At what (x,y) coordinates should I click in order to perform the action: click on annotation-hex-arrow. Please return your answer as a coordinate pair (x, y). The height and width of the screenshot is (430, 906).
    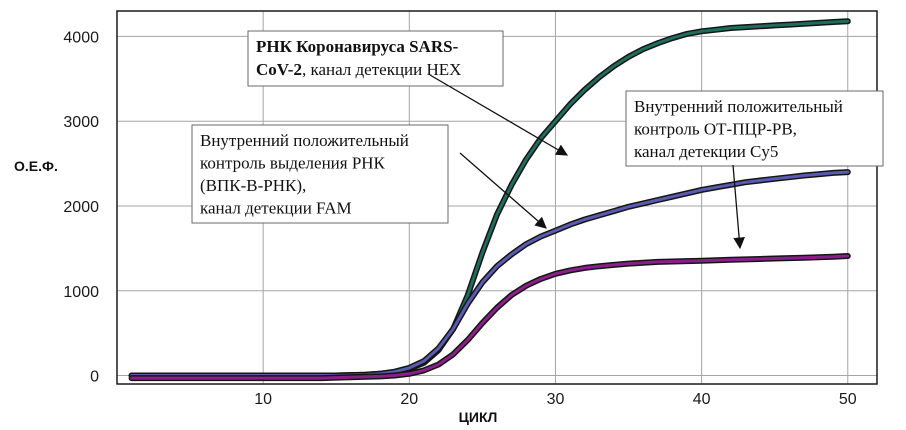
    Looking at the image, I should click on (499, 115).